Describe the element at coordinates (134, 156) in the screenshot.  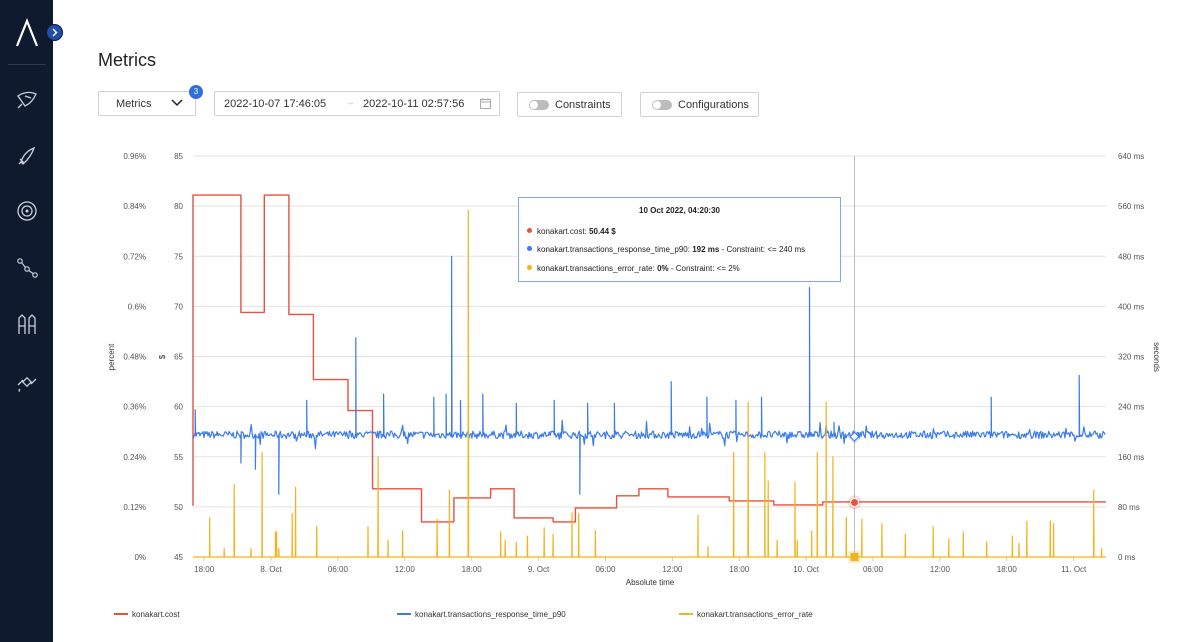
I see `percent-tick-label: 0.96%` at that location.